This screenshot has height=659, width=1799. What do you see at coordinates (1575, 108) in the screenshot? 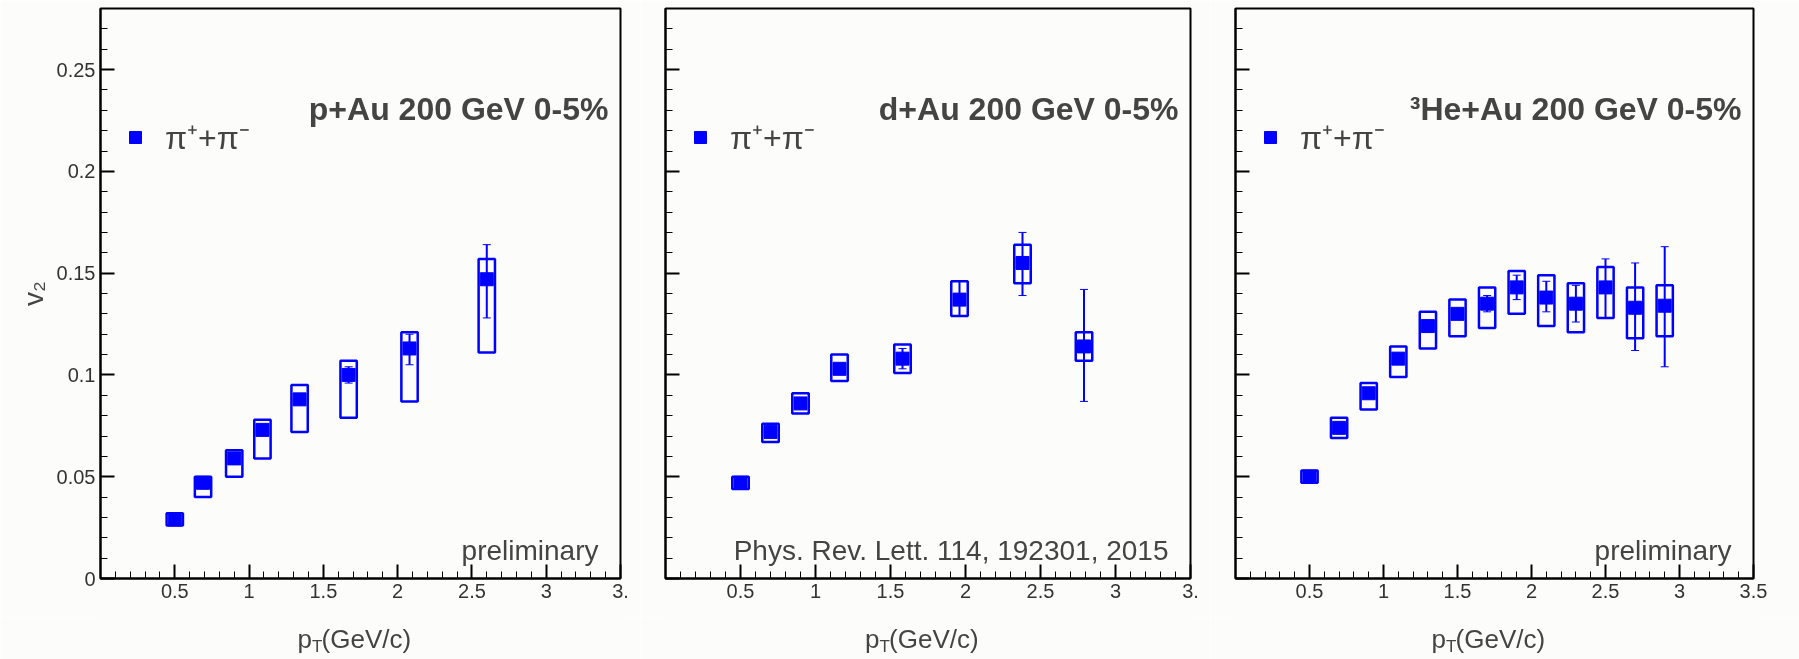
I see `text: ³He+Au 200 GeV 0-5%` at bounding box center [1575, 108].